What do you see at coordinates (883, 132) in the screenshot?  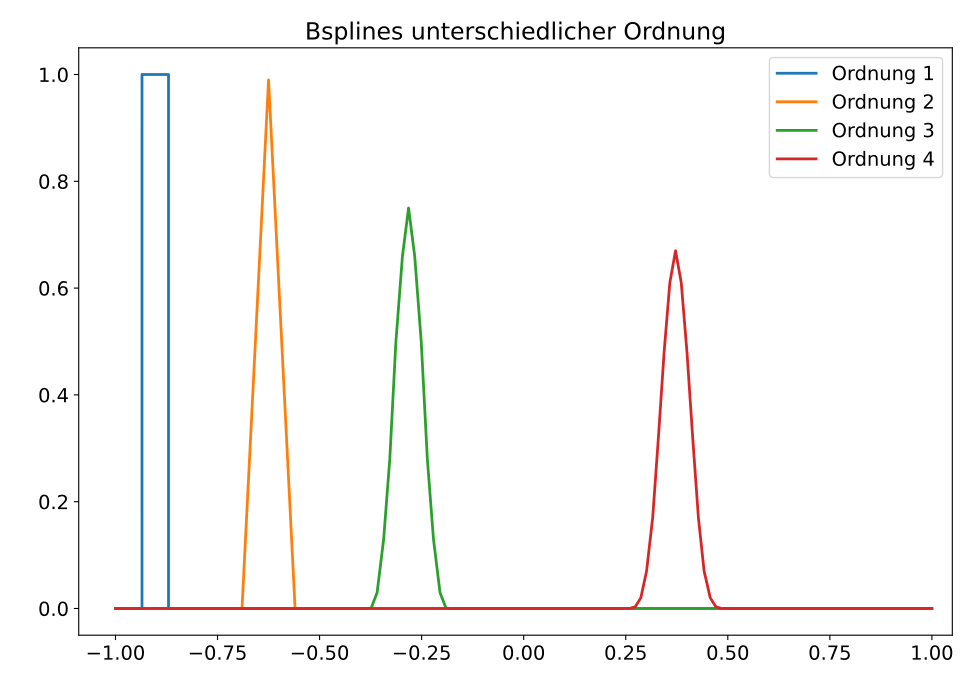 I see `legend-label: Ordnung 3` at bounding box center [883, 132].